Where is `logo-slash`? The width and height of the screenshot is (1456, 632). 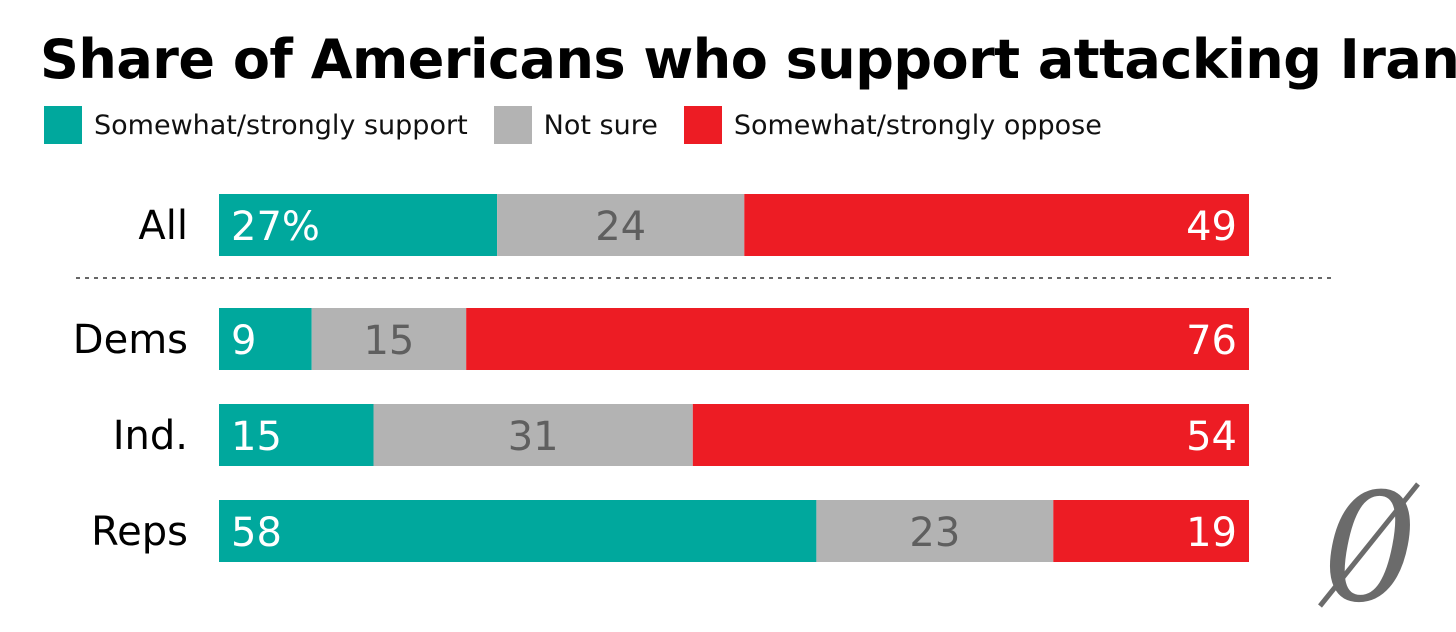
logo-slash is located at coordinates (1369, 545).